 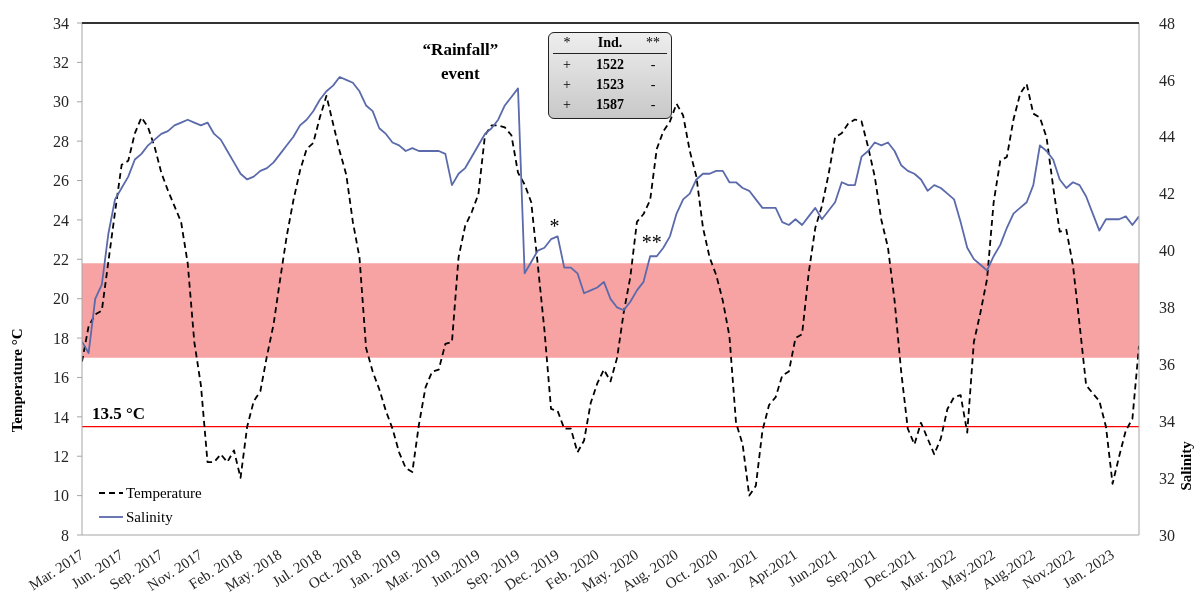 I want to click on y2-tick-label: 36, so click(x=1167, y=365).